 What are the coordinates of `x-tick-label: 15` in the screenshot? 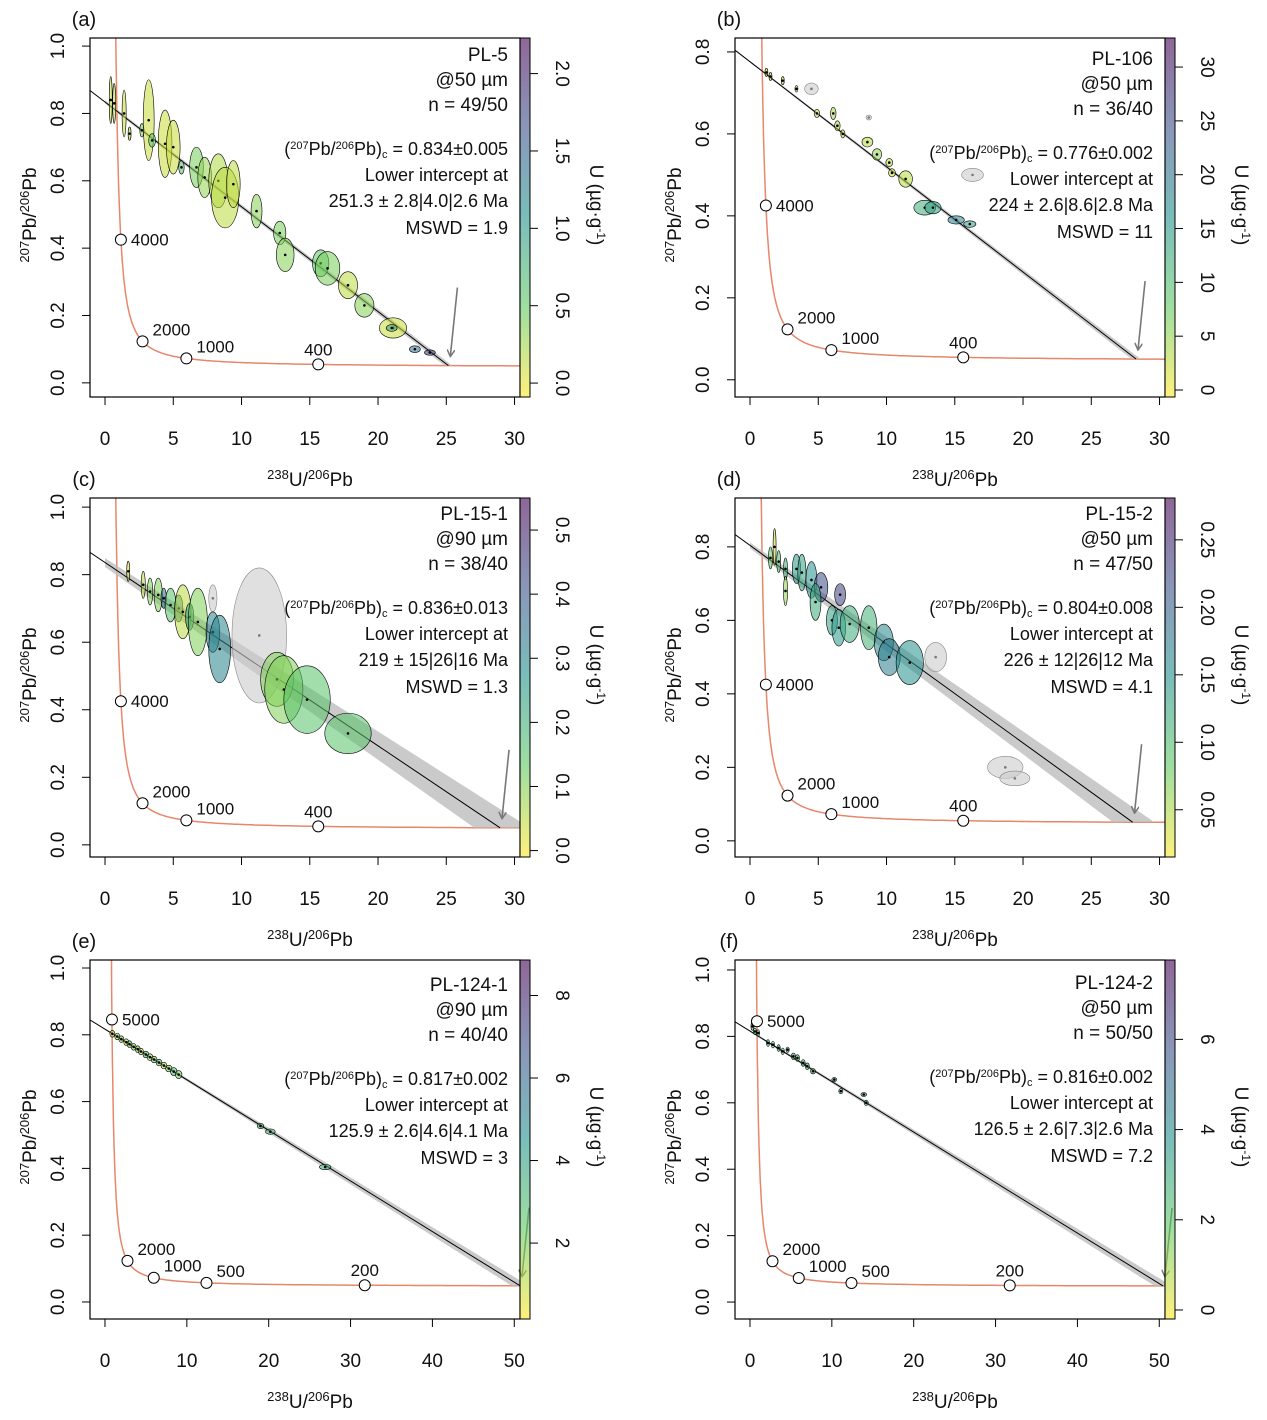 It's located at (309, 439).